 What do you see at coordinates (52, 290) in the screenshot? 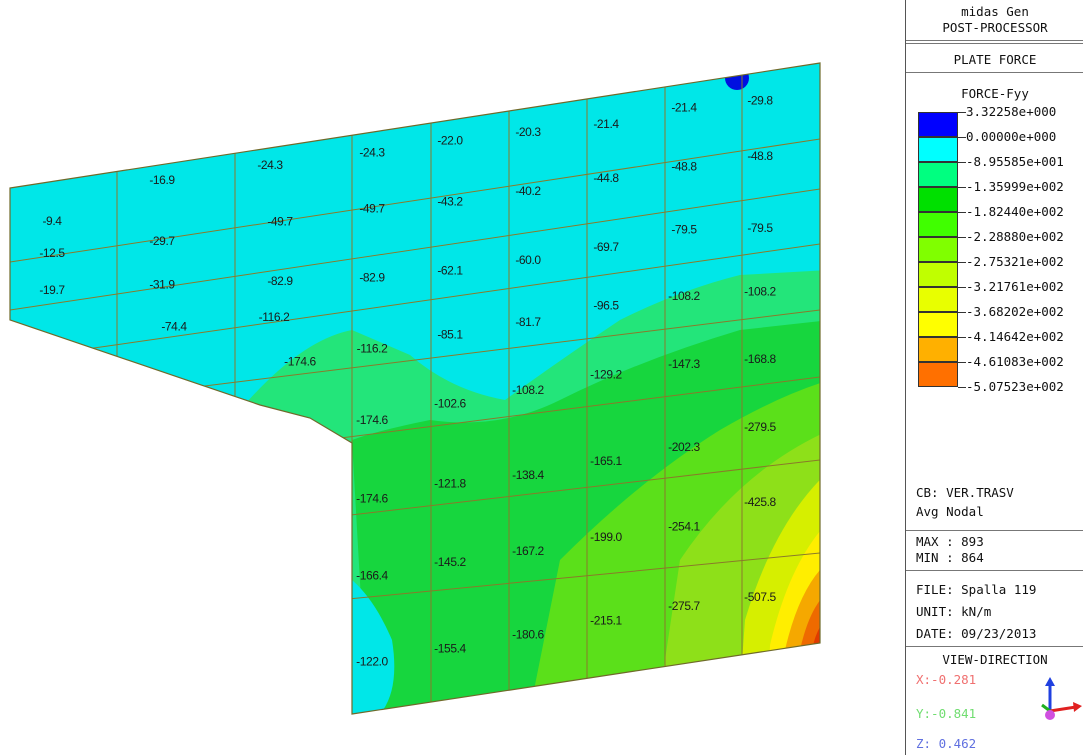
I see `force-value-label: -19.7` at bounding box center [52, 290].